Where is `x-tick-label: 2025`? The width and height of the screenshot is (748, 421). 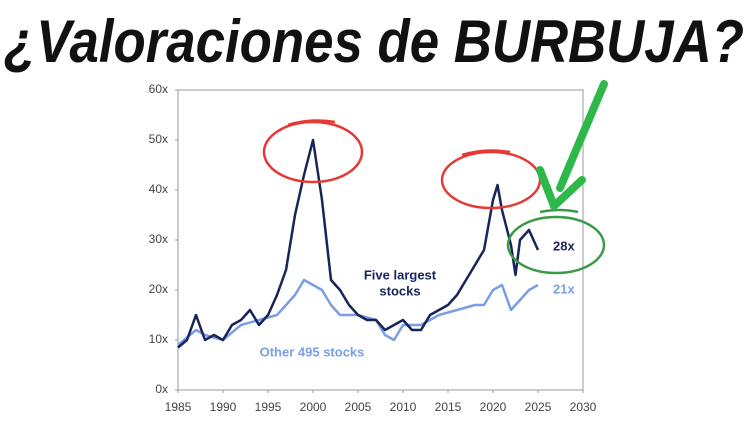
x-tick-label: 2025 is located at coordinates (538, 407).